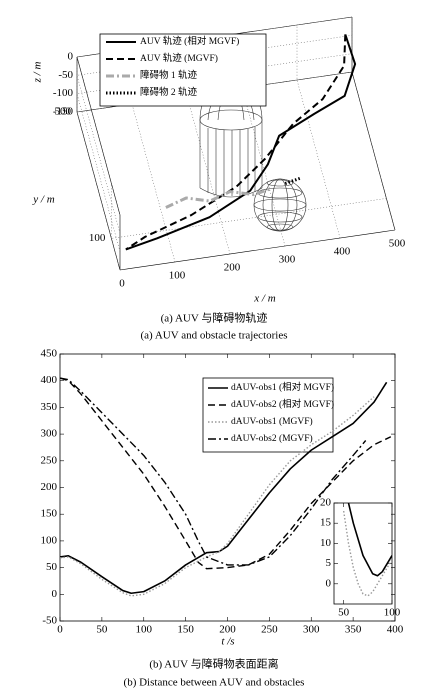  What do you see at coordinates (227, 642) in the screenshot?
I see `x-axis-label: t /s` at bounding box center [227, 642].